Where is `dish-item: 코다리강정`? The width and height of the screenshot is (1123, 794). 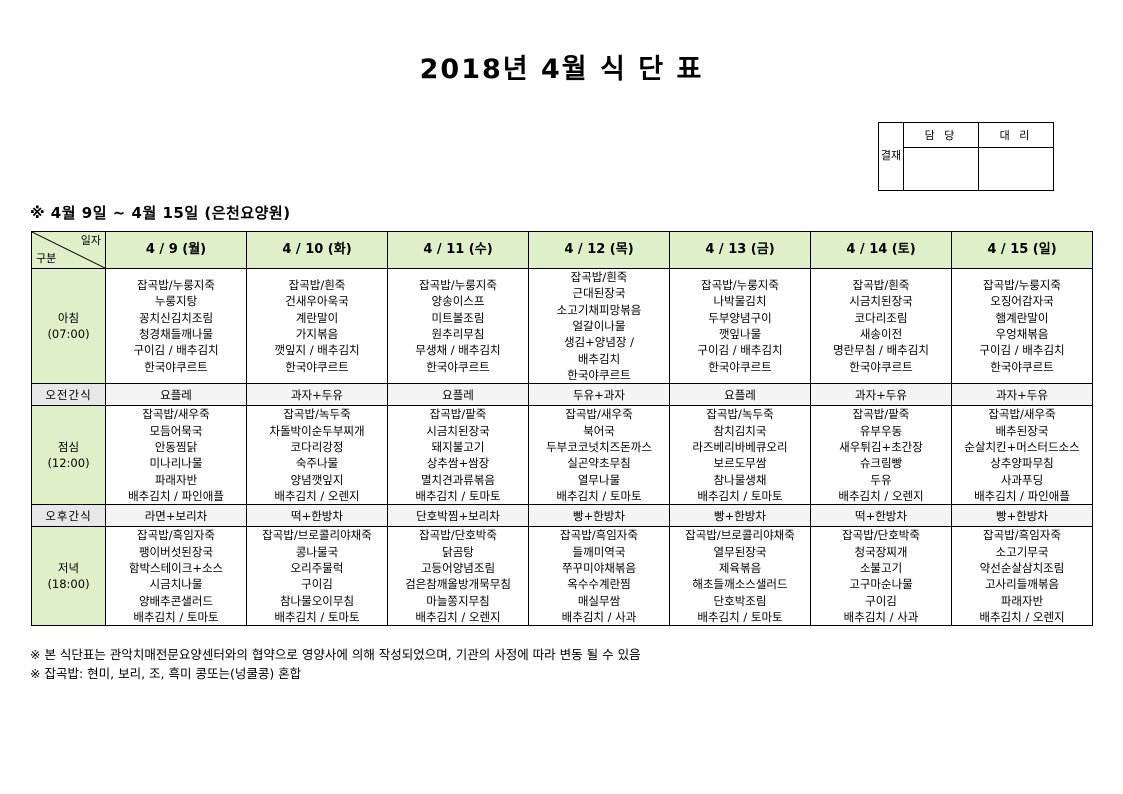
dish-item: 코다리강정 is located at coordinates (317, 446).